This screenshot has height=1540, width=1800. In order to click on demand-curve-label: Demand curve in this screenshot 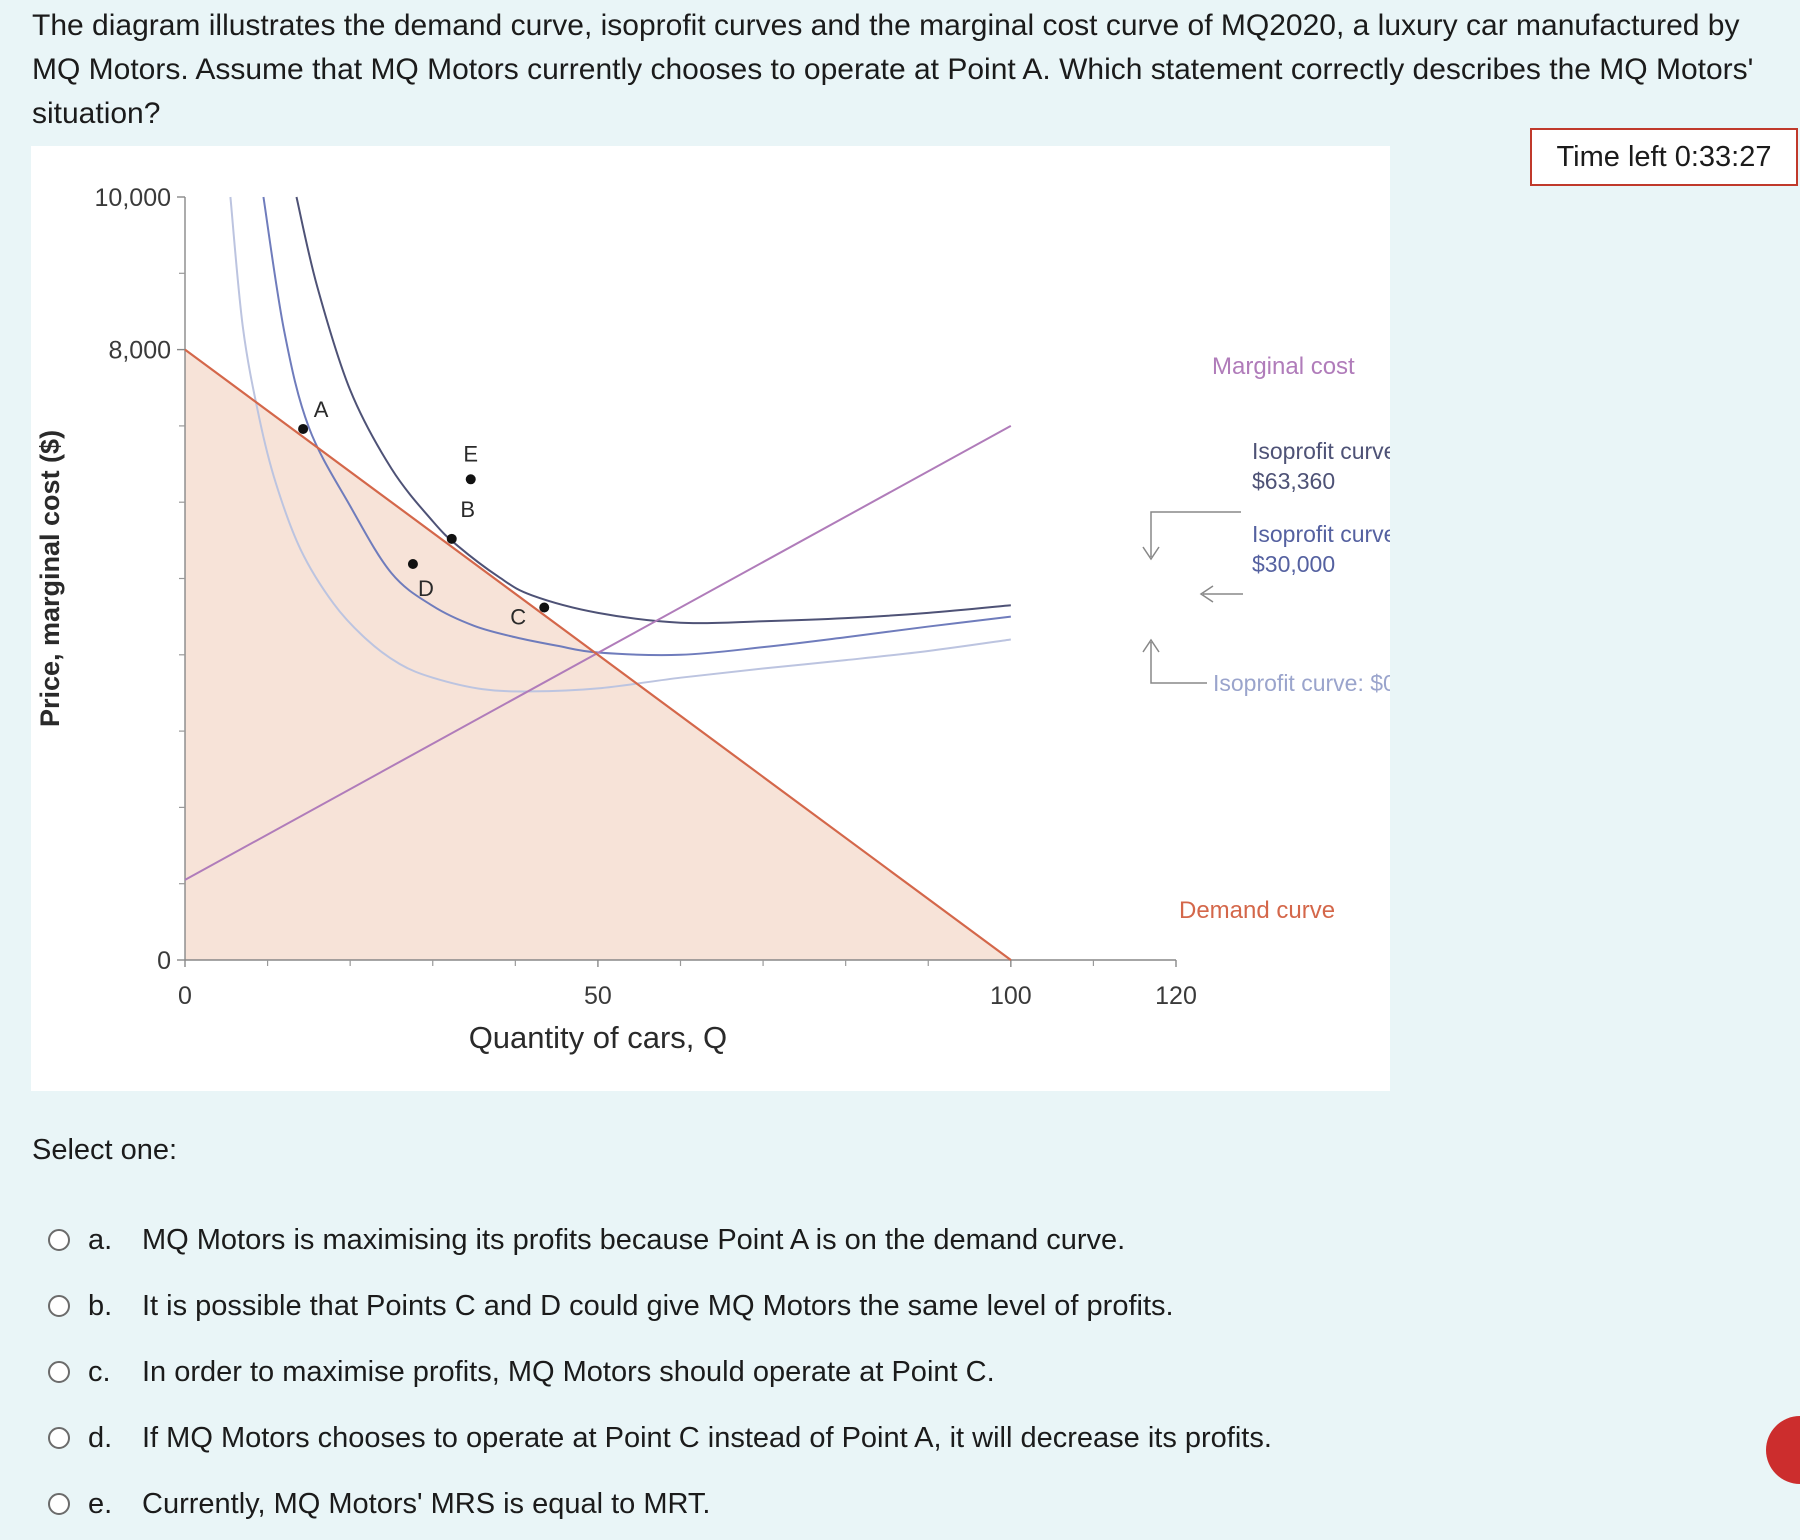, I will do `click(1257, 910)`.